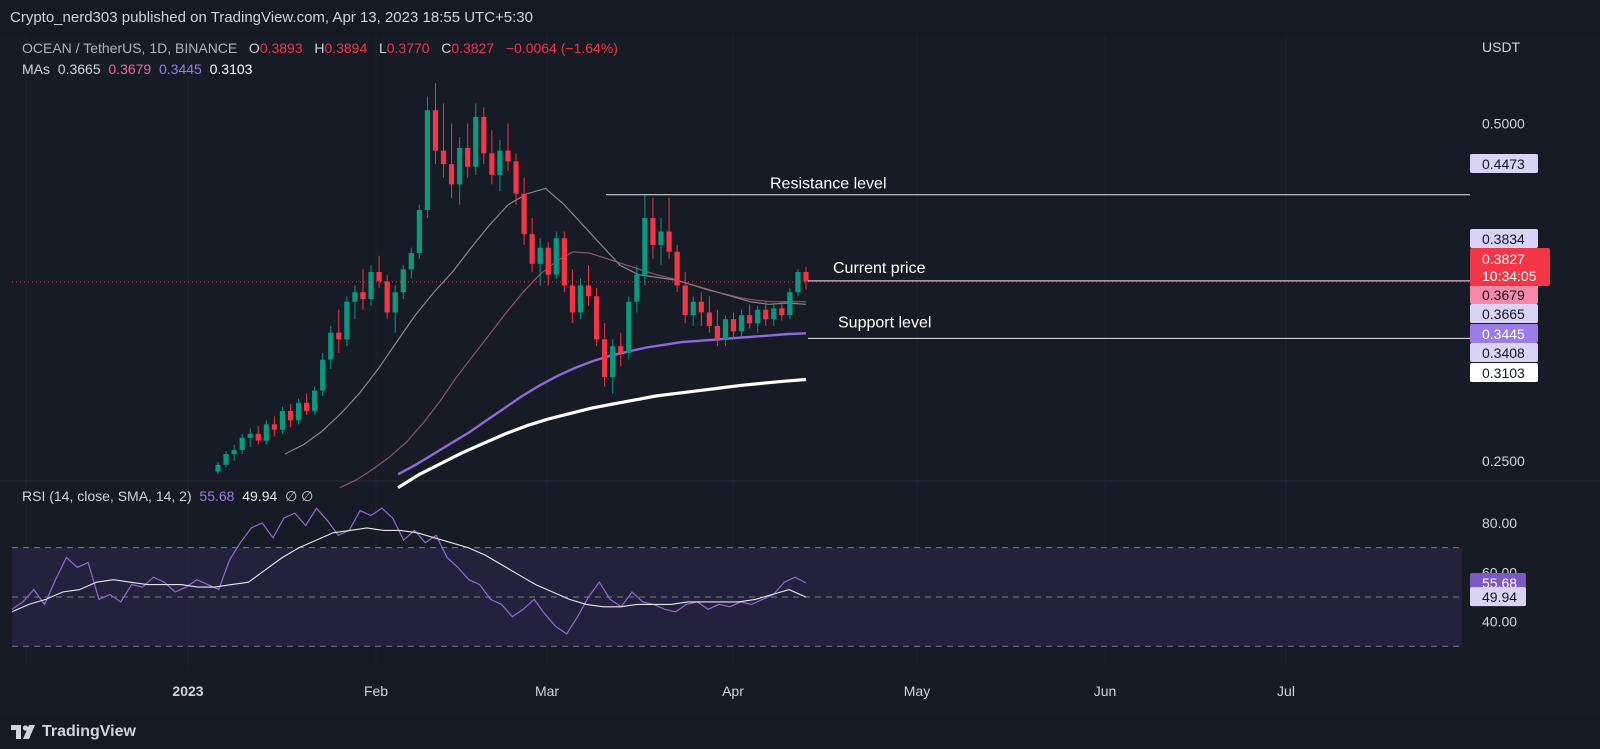 The image size is (1600, 749). What do you see at coordinates (1501, 47) in the screenshot?
I see `currency-label: USDT` at bounding box center [1501, 47].